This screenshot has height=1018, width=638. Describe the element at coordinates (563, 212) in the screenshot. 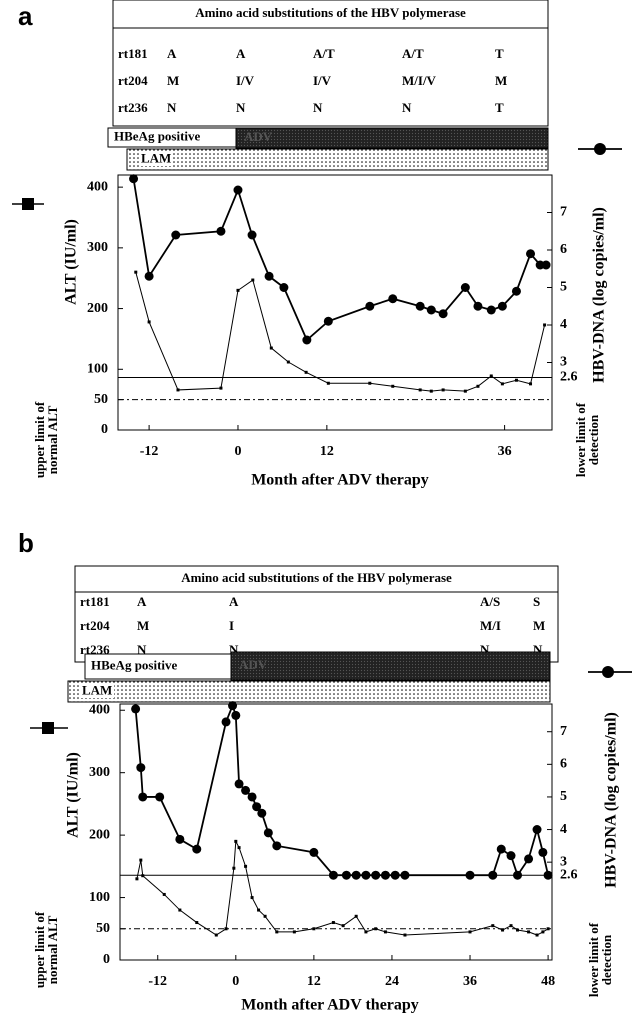

I see `y2-tick-label: 7` at that location.